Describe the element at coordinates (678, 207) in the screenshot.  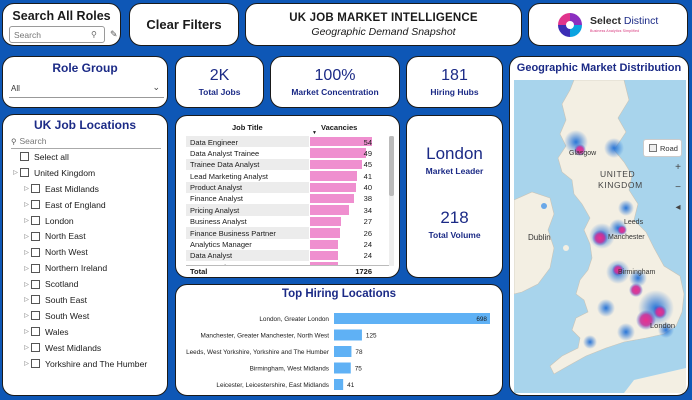
I see `compass-icon: ◂` at that location.